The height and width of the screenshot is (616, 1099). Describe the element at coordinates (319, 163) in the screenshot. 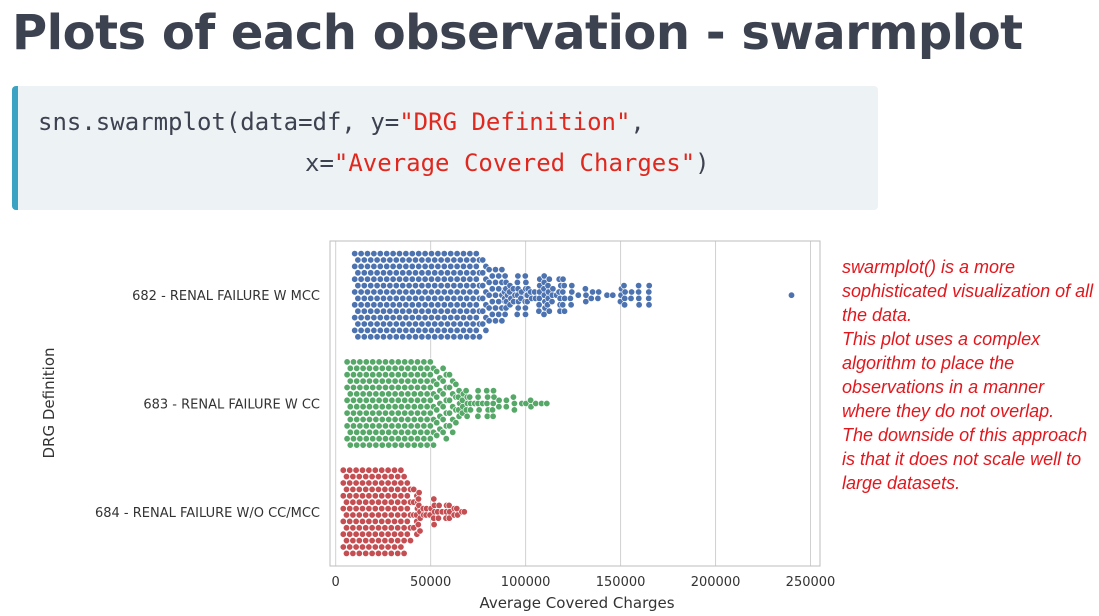

I see `code-arg-x: x=` at that location.